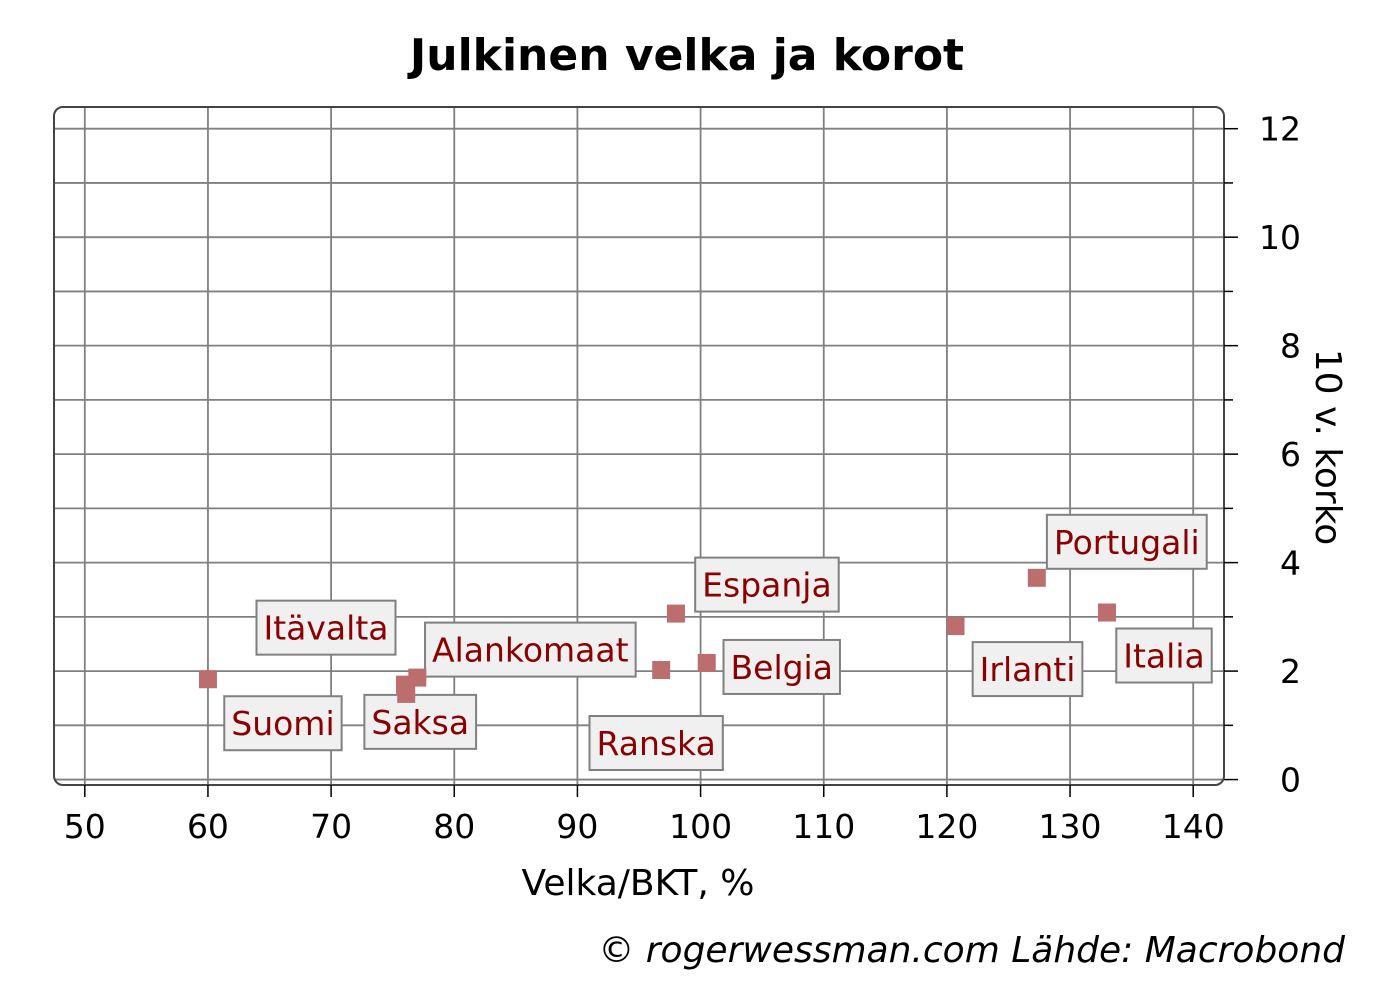 This screenshot has height=1000, width=1375. What do you see at coordinates (1290, 346) in the screenshot?
I see `y-tick-label: 8` at bounding box center [1290, 346].